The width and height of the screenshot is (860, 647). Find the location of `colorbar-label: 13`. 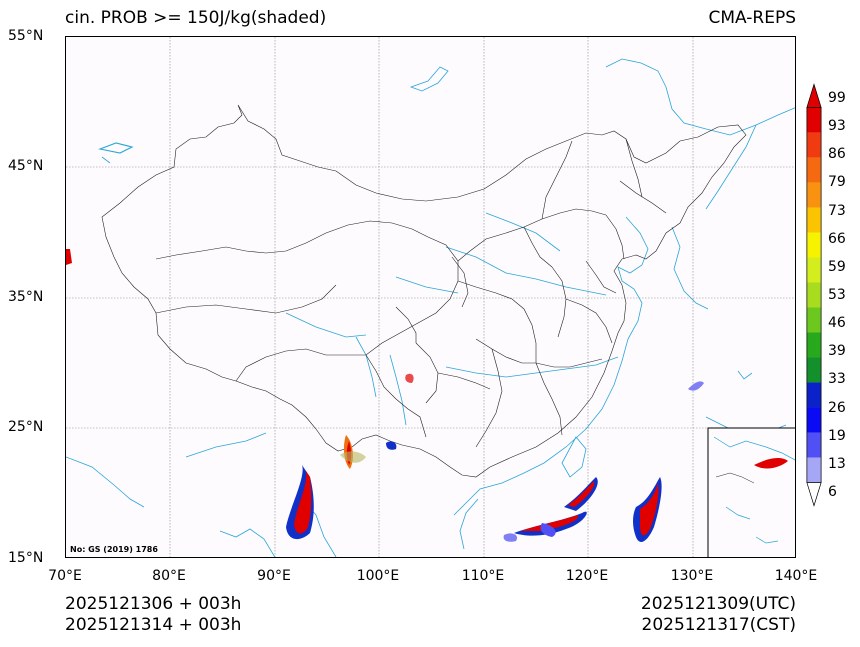

colorbar-label: 13 is located at coordinates (837, 463).